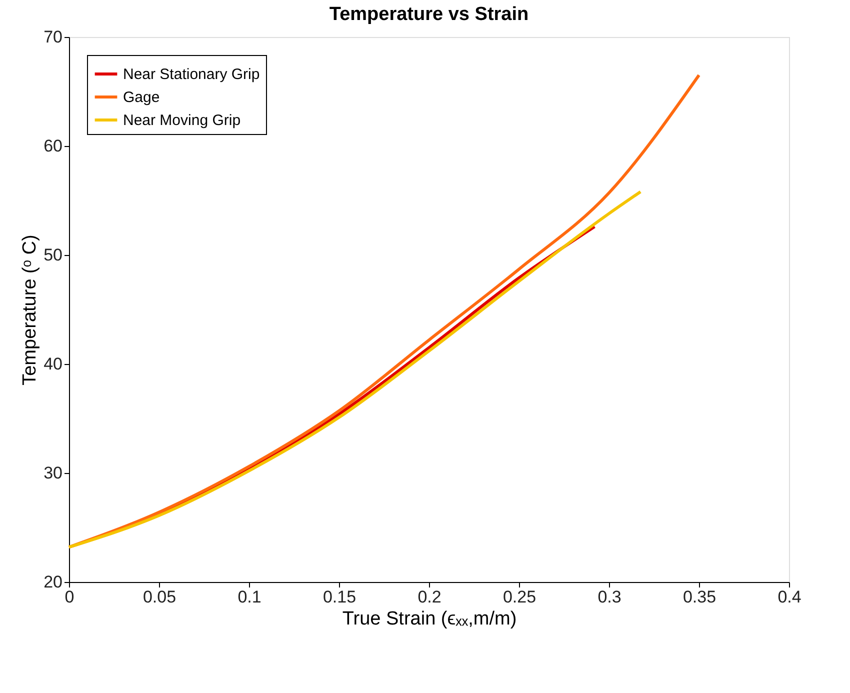 Image resolution: width=850 pixels, height=693 pixels. Describe the element at coordinates (610, 597) in the screenshot. I see `x-tick-label: 0.3` at that location.